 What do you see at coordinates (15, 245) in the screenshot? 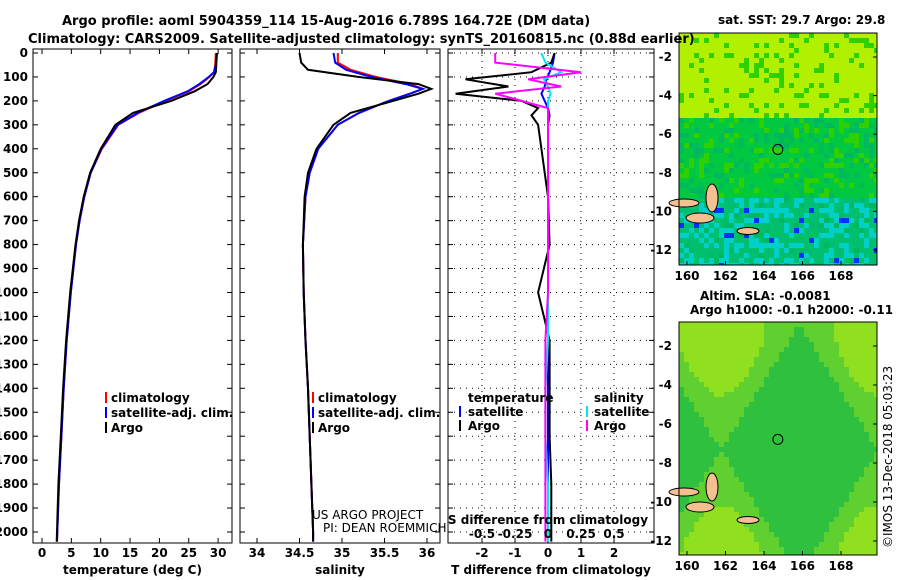
I see `depth-tick-label: 800` at bounding box center [15, 245].